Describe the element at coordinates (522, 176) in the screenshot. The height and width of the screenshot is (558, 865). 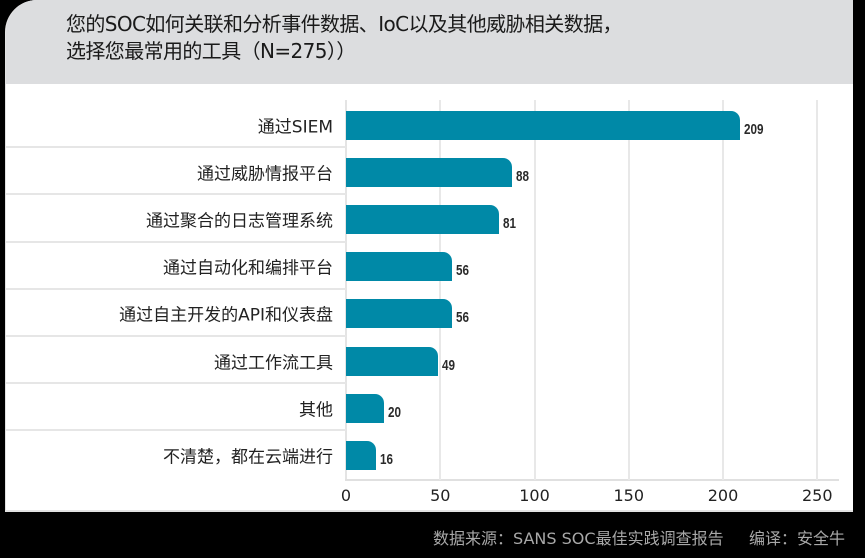
I see `bar-value-label: 88` at that location.